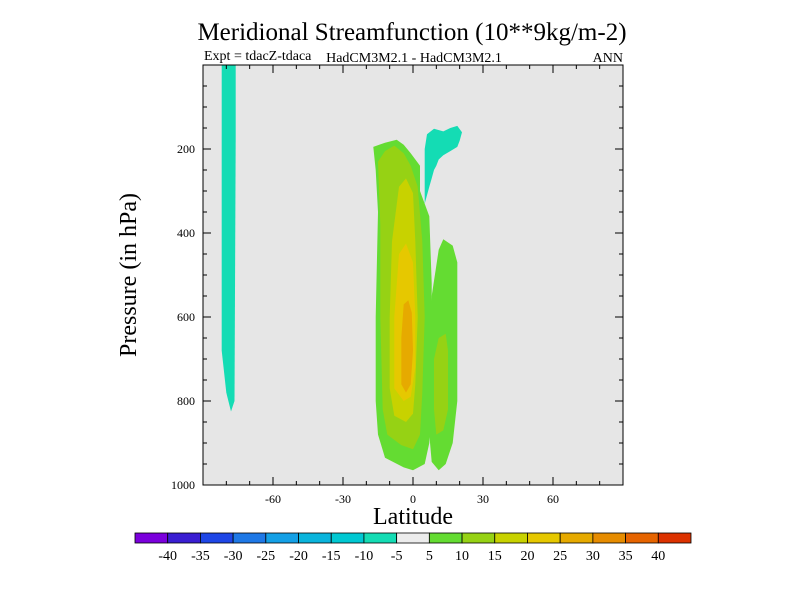 This screenshot has width=800, height=600. I want to click on colorbar-label: 25, so click(560, 556).